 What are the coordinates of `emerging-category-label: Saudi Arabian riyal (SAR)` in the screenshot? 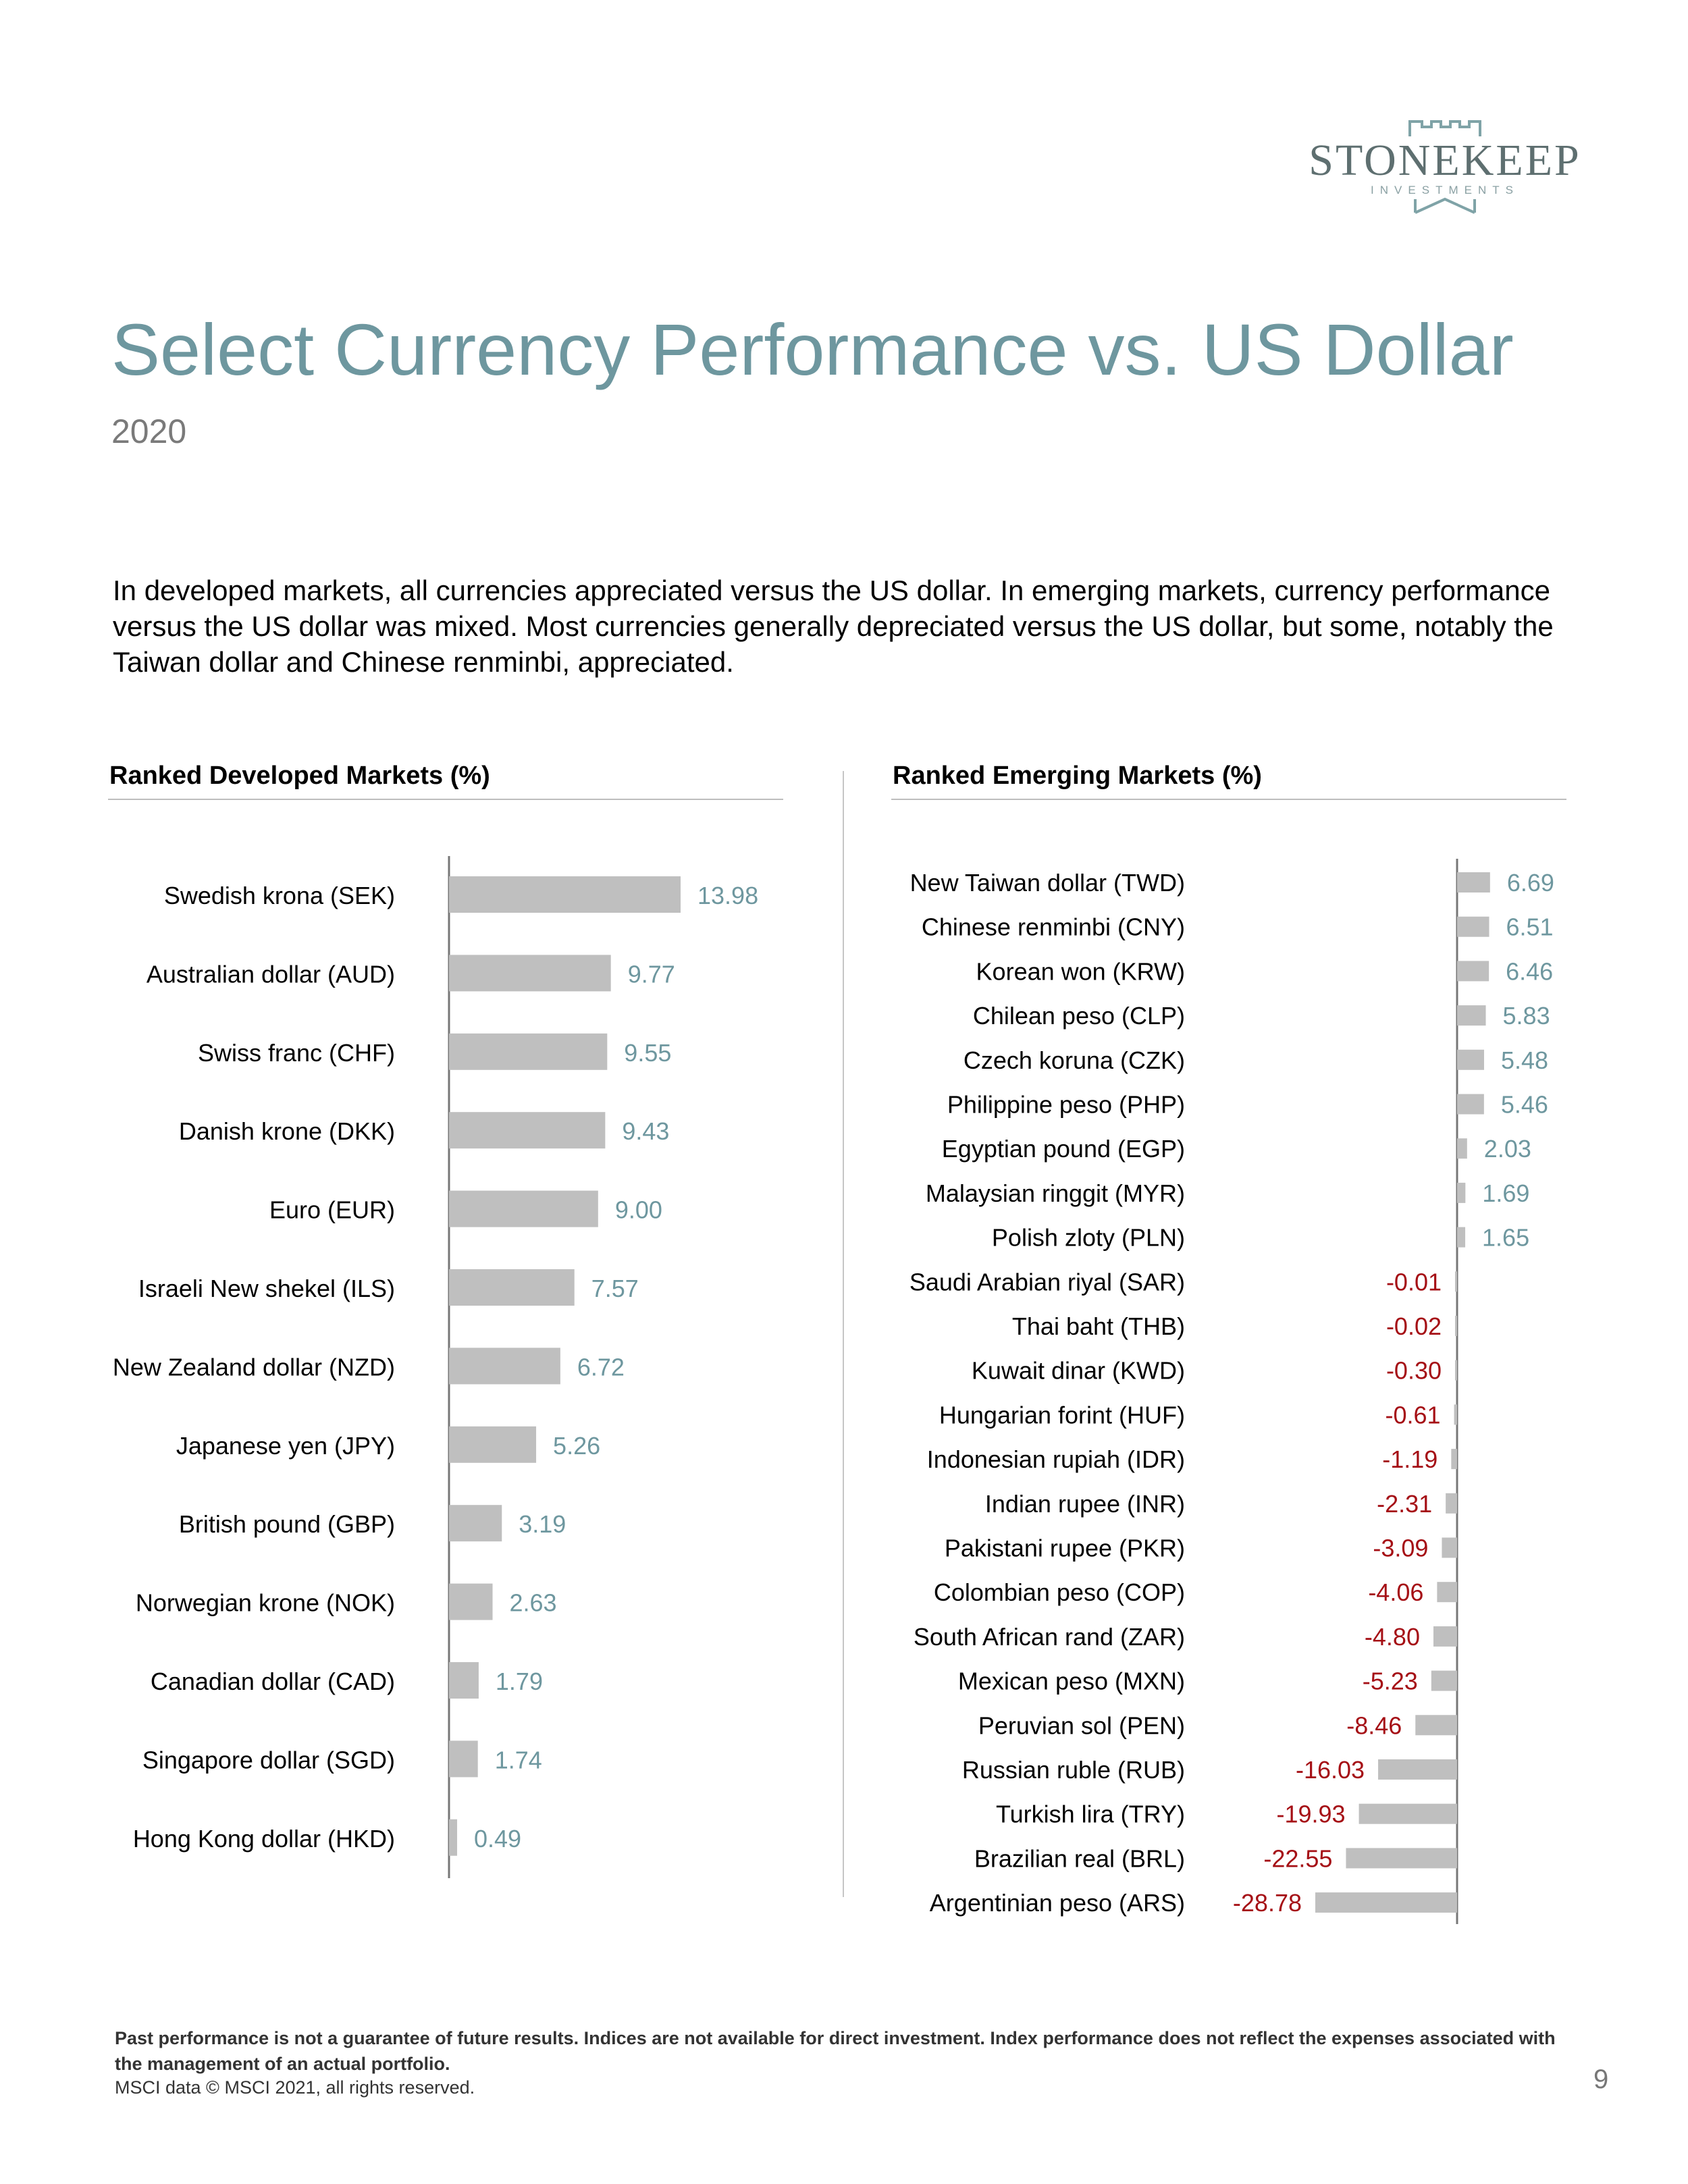 It's located at (1047, 1282).